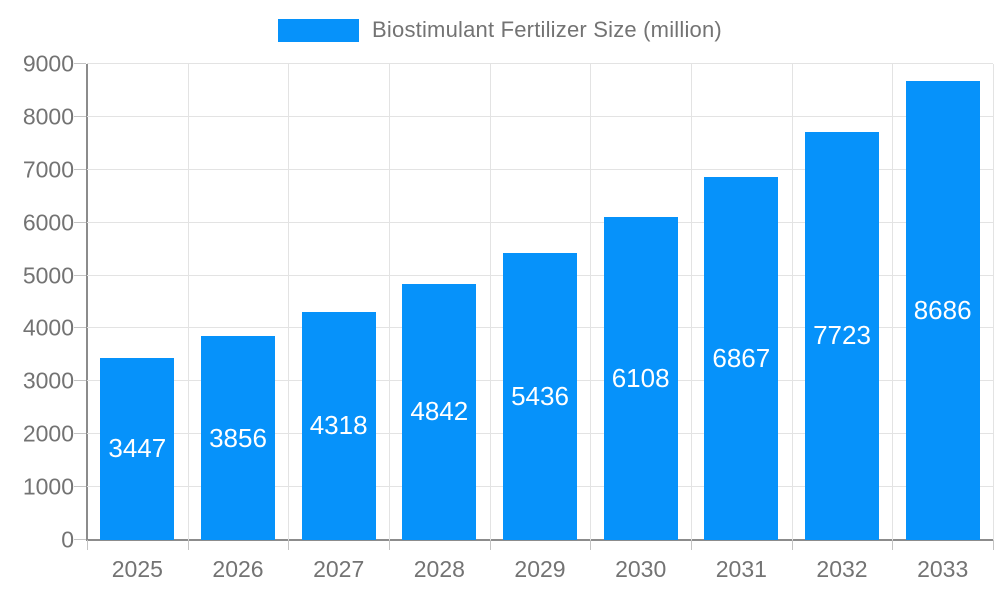  What do you see at coordinates (238, 569) in the screenshot?
I see `x-tick-label: 2026` at bounding box center [238, 569].